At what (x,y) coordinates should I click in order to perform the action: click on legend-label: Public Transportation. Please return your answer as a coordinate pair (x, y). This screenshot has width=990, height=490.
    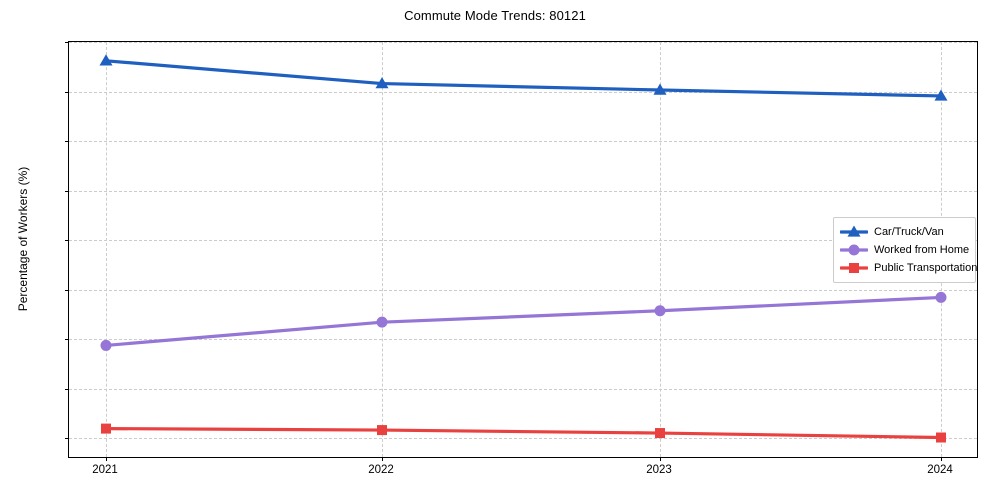
    Looking at the image, I should click on (926, 268).